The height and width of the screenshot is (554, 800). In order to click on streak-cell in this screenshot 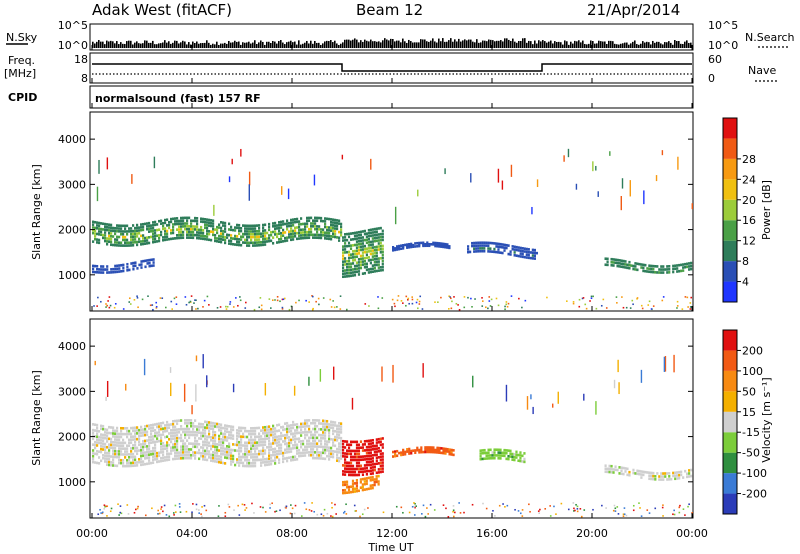, I will do `click(531, 397)`.